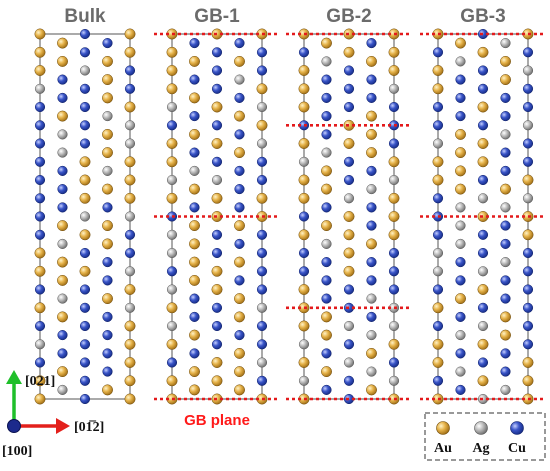 Image resolution: width=550 pixels, height=471 pixels. What do you see at coordinates (217, 420) in the screenshot?
I see `gb-plane-label: GB plane` at bounding box center [217, 420].